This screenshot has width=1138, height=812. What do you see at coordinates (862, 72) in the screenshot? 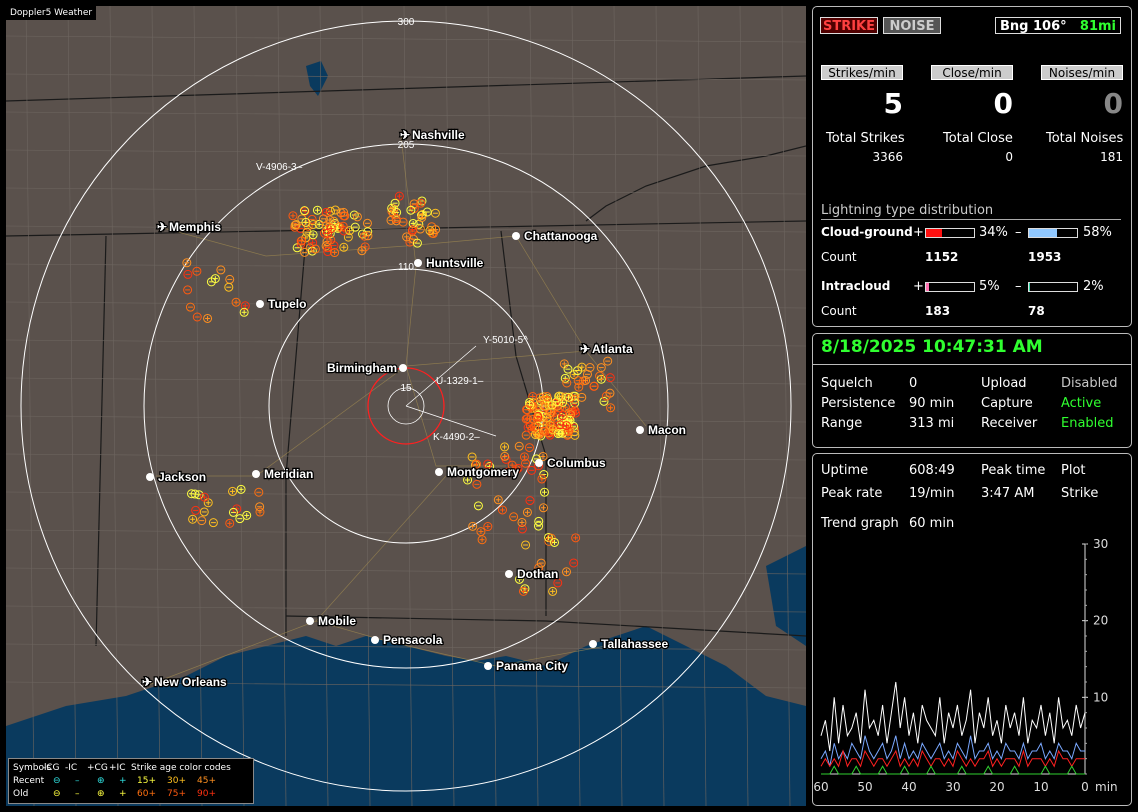
I see `strikes-per-min-button: Strikes/min` at bounding box center [862, 72].